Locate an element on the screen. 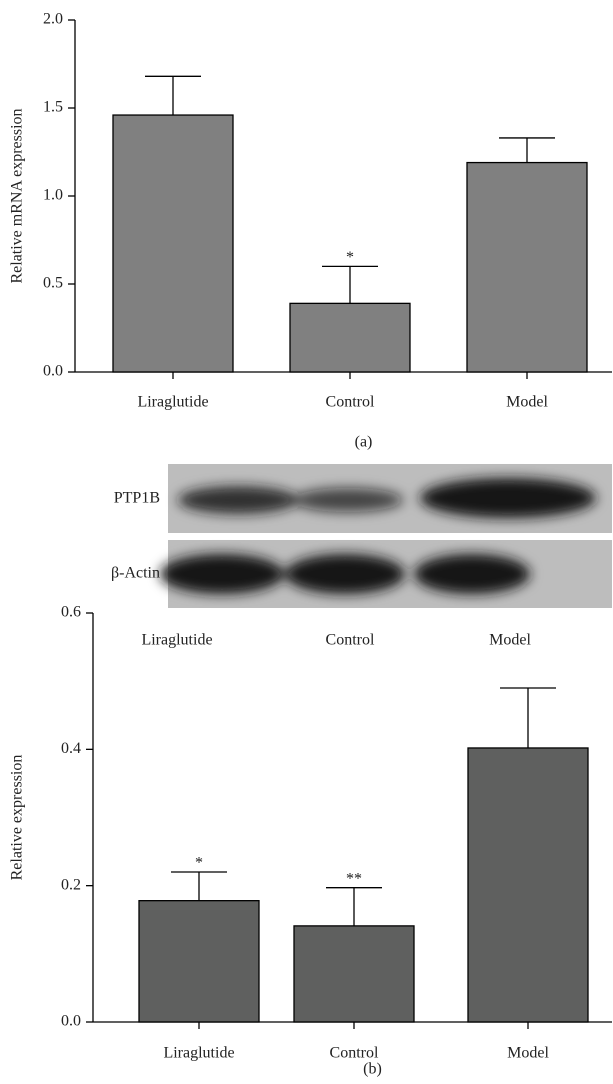  y-tick-label: 0.2 is located at coordinates (71, 884).